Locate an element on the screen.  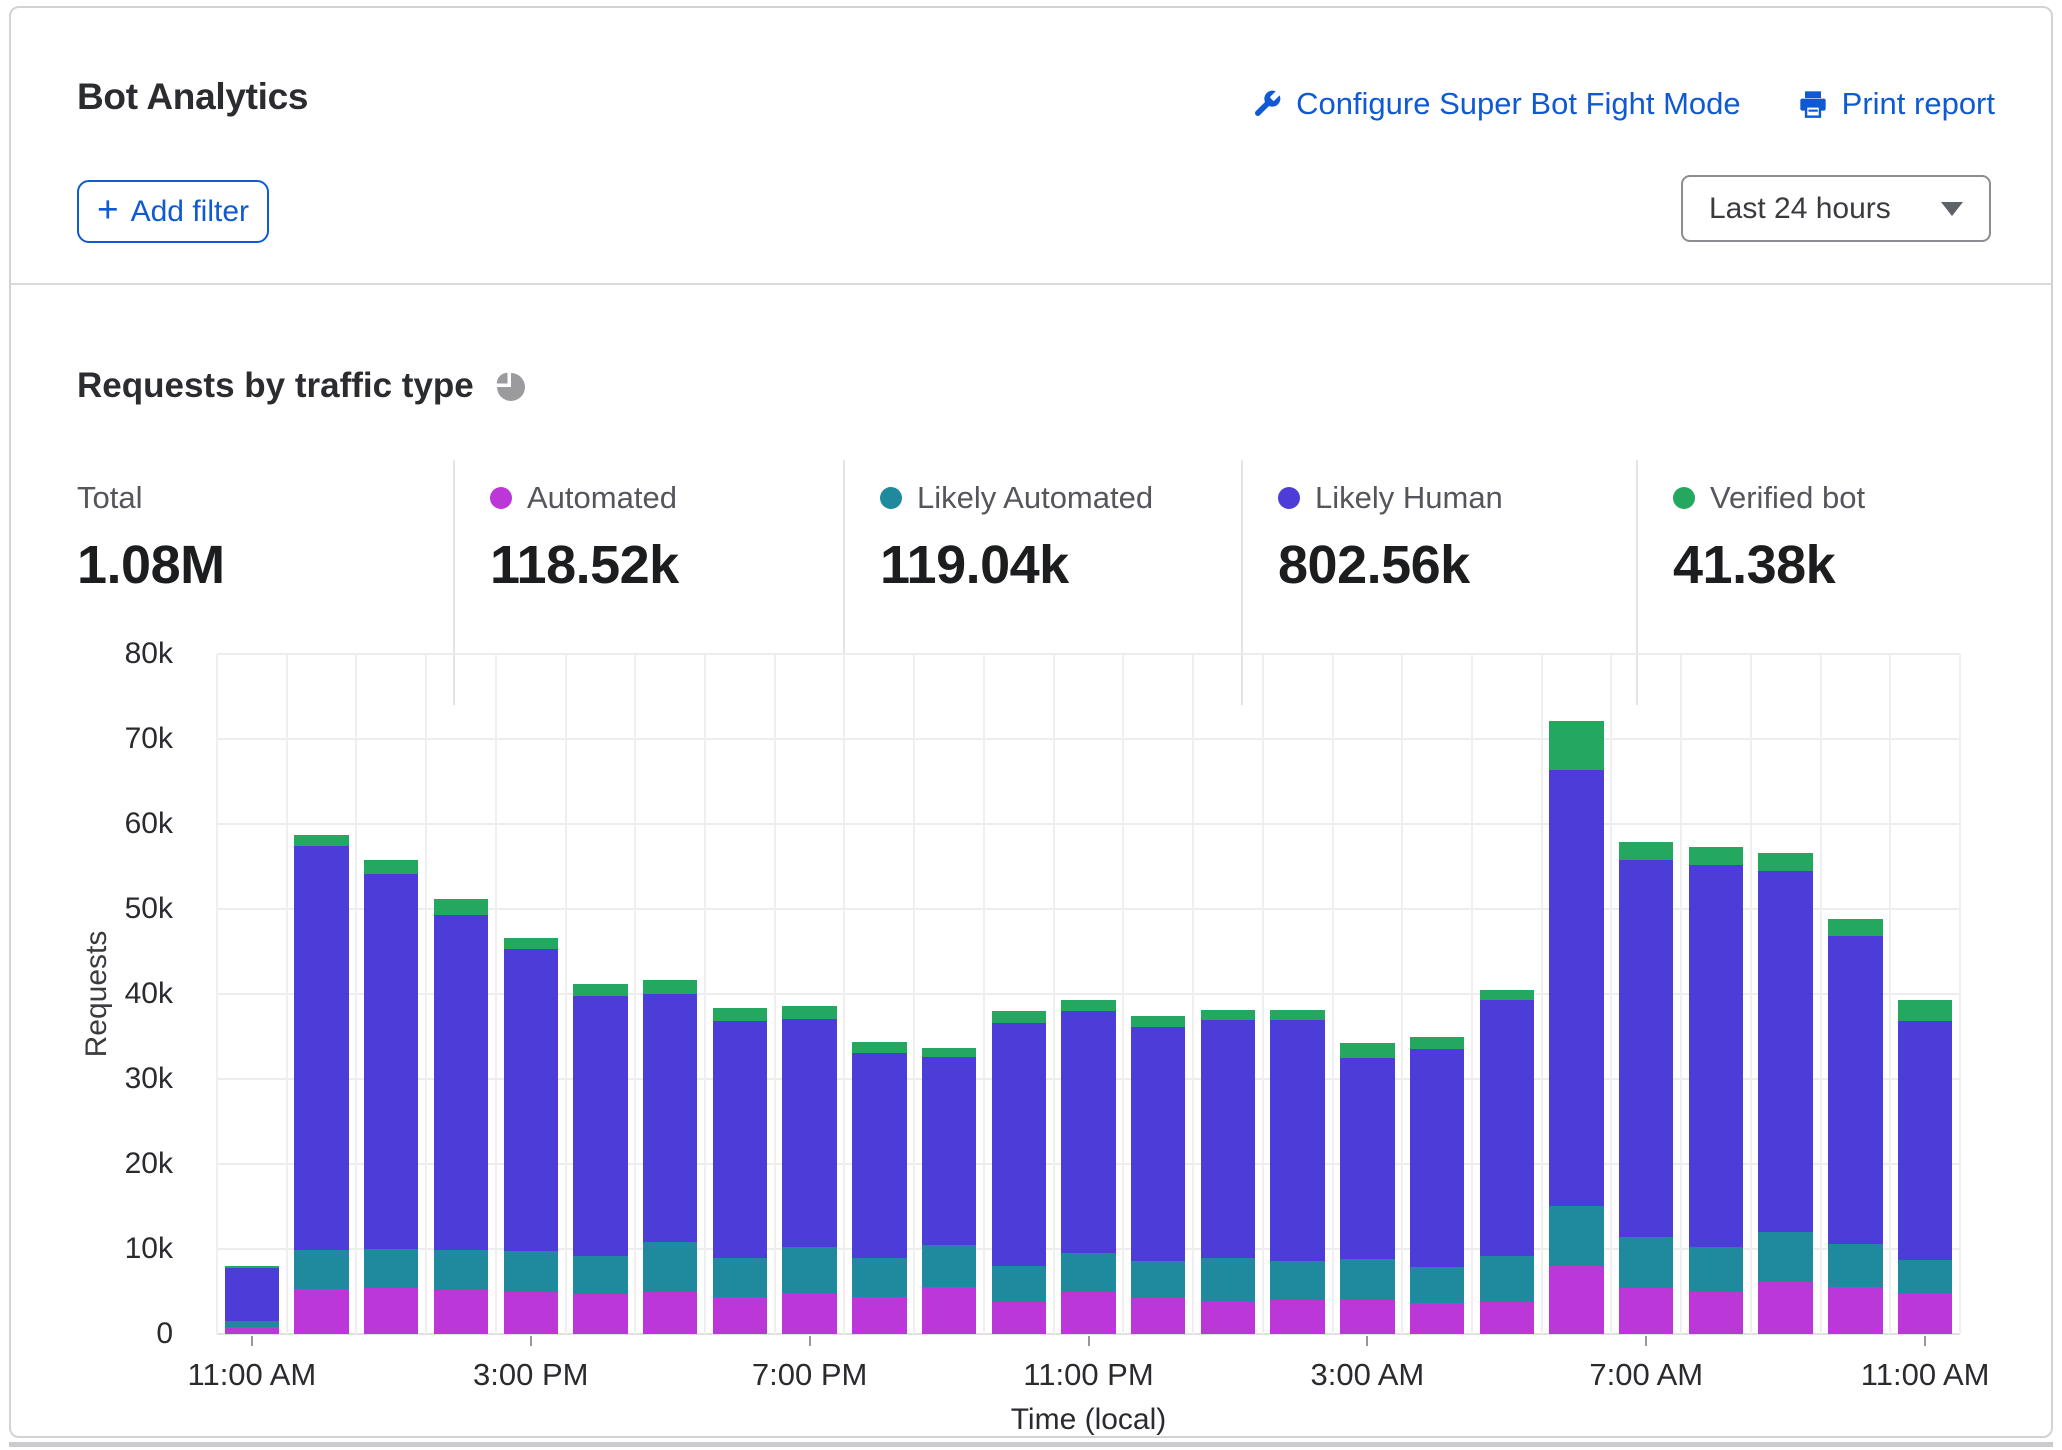
y-axis-tick-label: 60k is located at coordinates (148, 823).